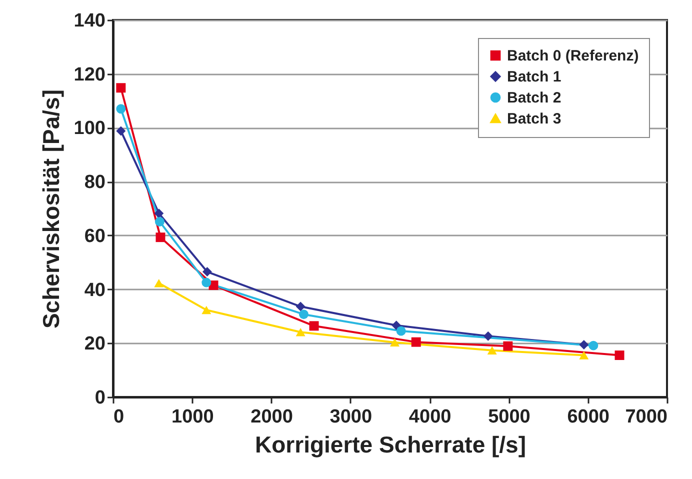 The width and height of the screenshot is (692, 479). Describe the element at coordinates (509, 417) in the screenshot. I see `x-tick-label: 5000` at that location.